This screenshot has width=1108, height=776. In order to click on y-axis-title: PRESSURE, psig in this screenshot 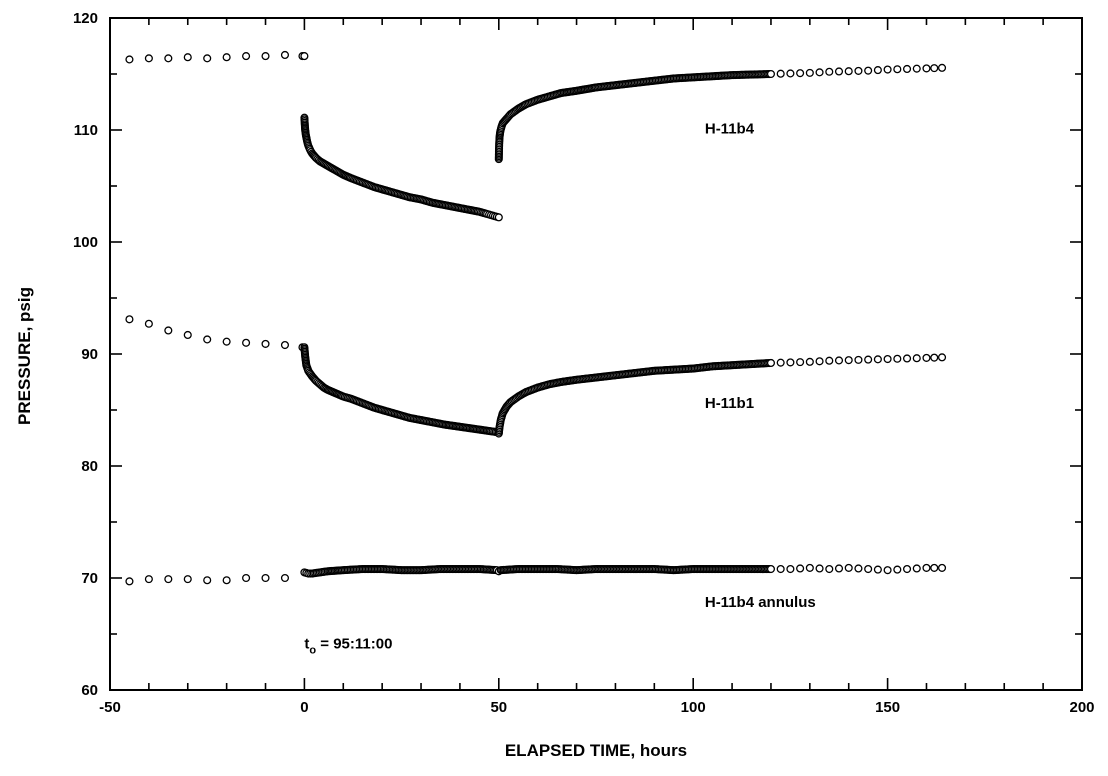, I will do `click(24, 356)`.